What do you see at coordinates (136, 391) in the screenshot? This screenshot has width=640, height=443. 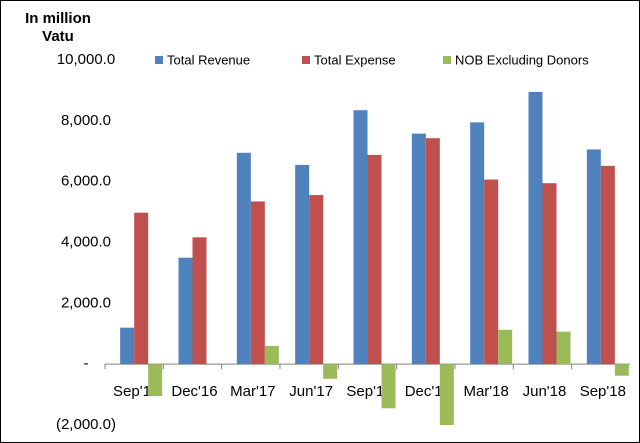 I see `x-tick-label: Sep'16` at bounding box center [136, 391].